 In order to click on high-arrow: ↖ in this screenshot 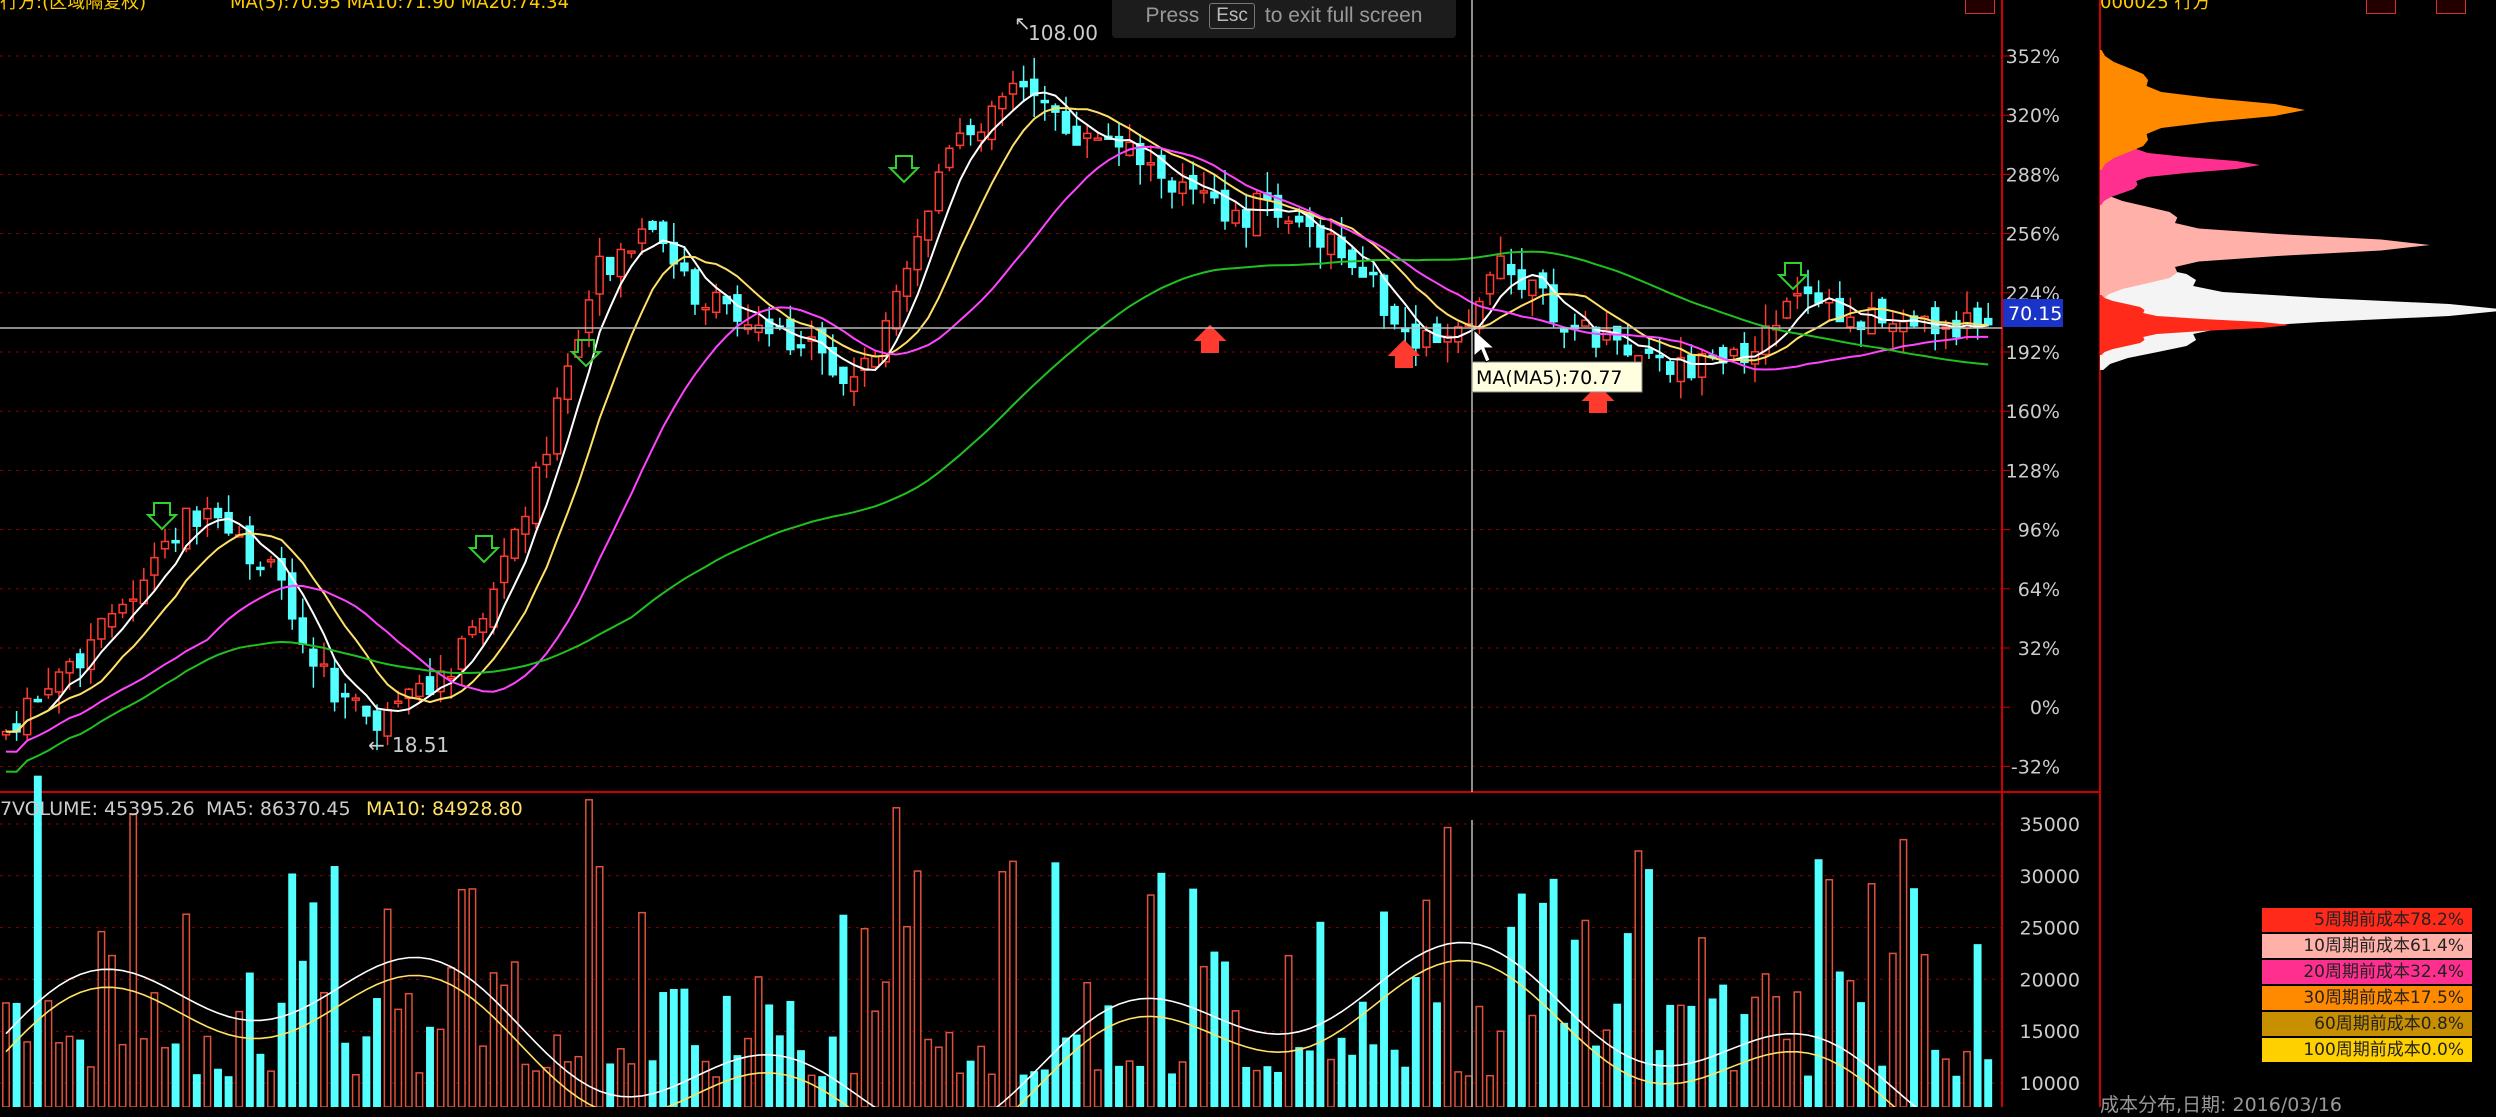, I will do `click(1022, 23)`.